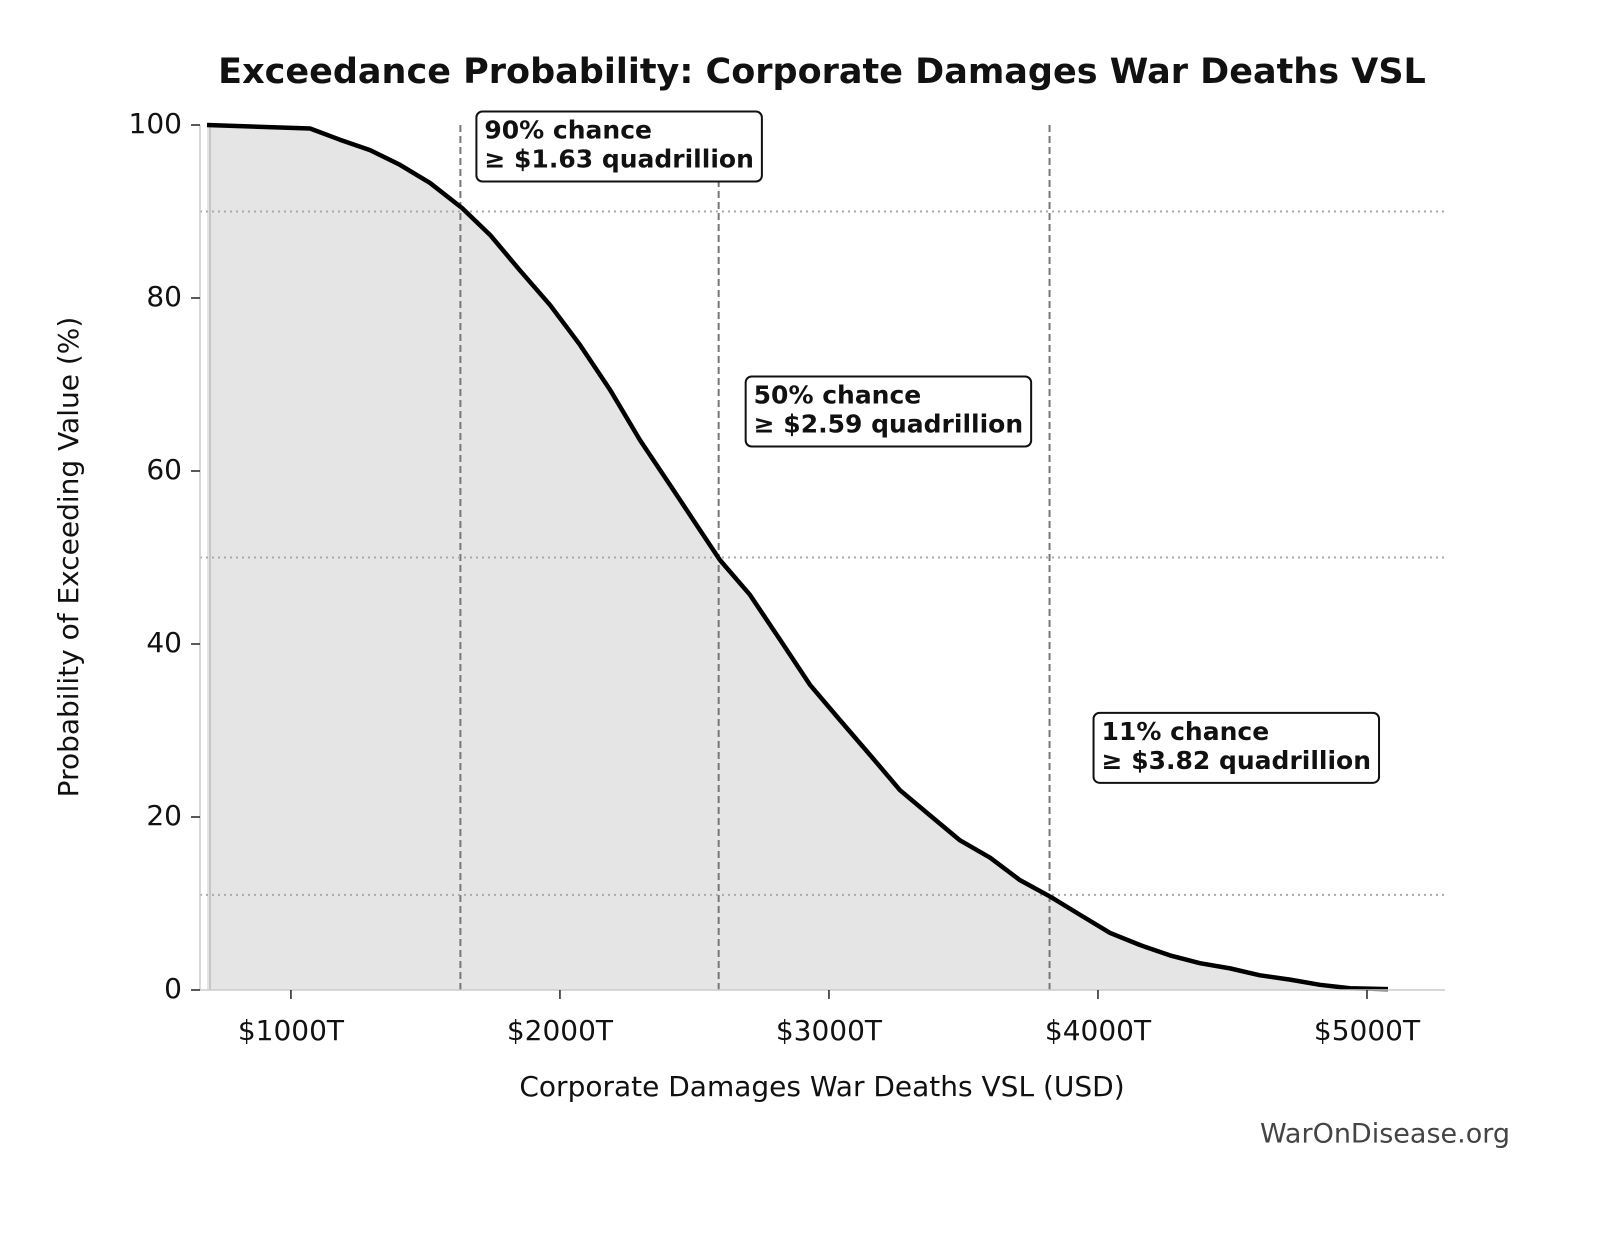  I want to click on annotation: 11% chance≥ $3.82 quadrillion, so click(1236, 747).